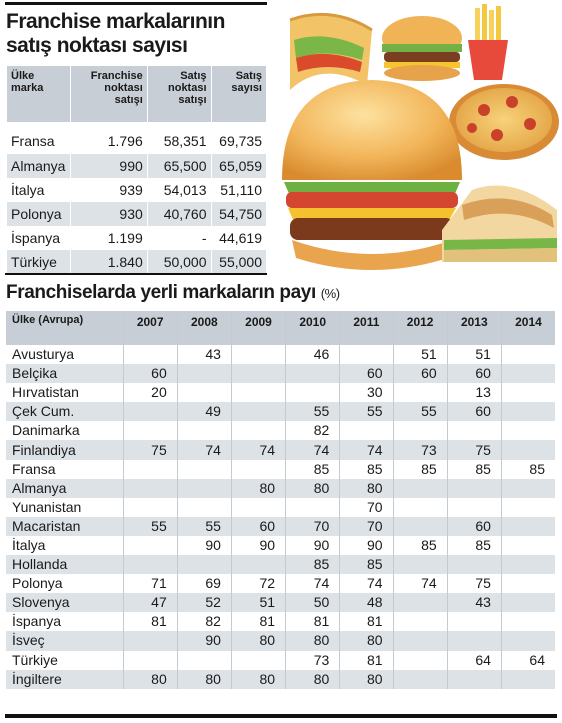  Describe the element at coordinates (109, 262) in the screenshot. I see `value-cell: 1.840` at that location.